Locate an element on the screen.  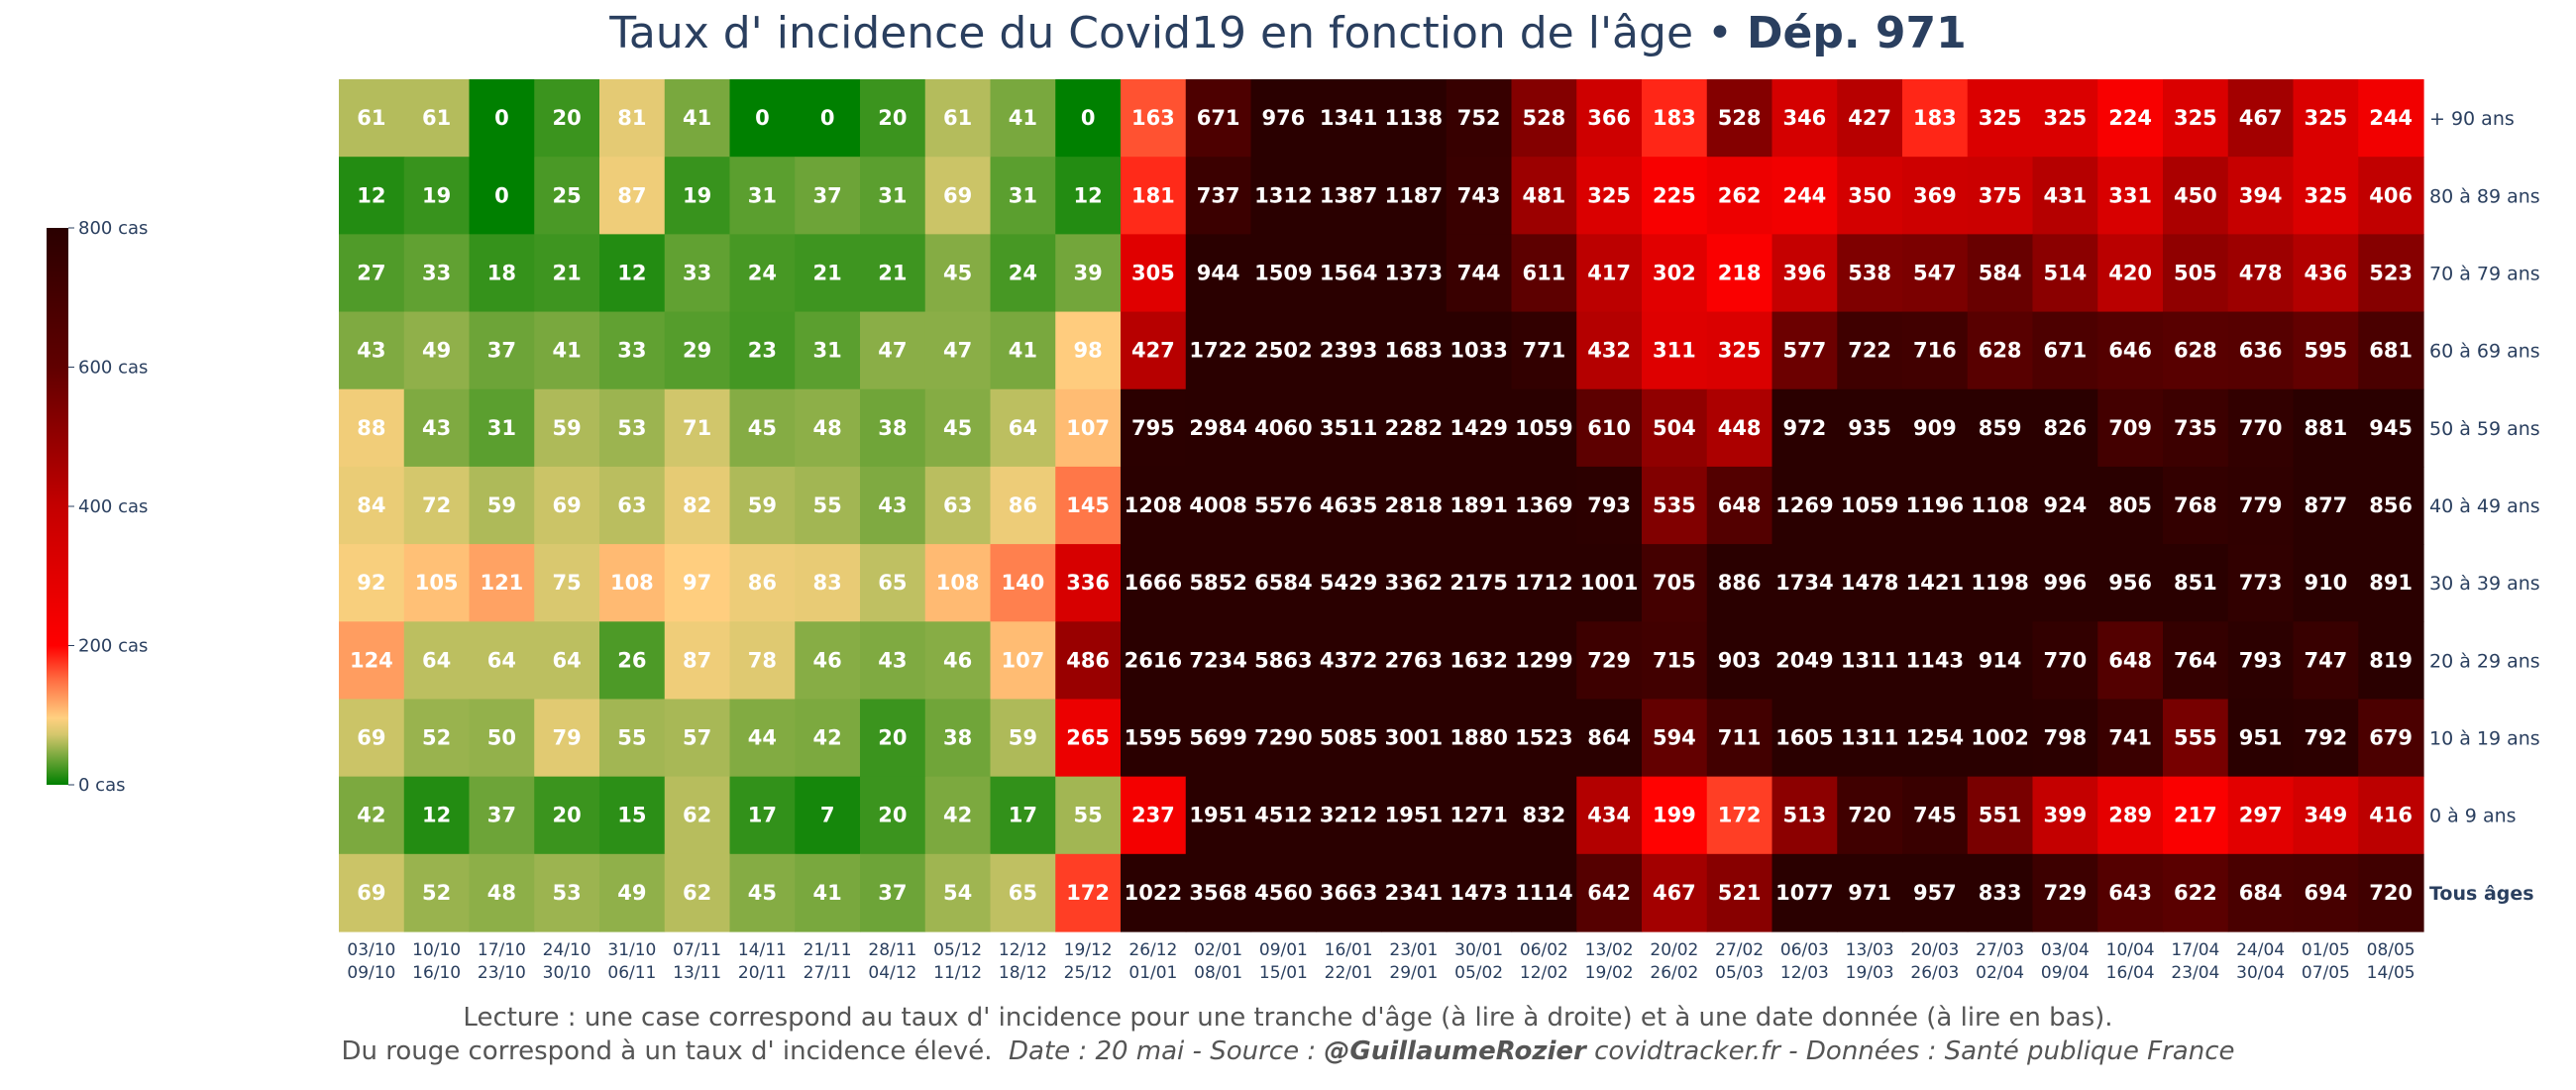
cell-value-label: 45 is located at coordinates (958, 272).